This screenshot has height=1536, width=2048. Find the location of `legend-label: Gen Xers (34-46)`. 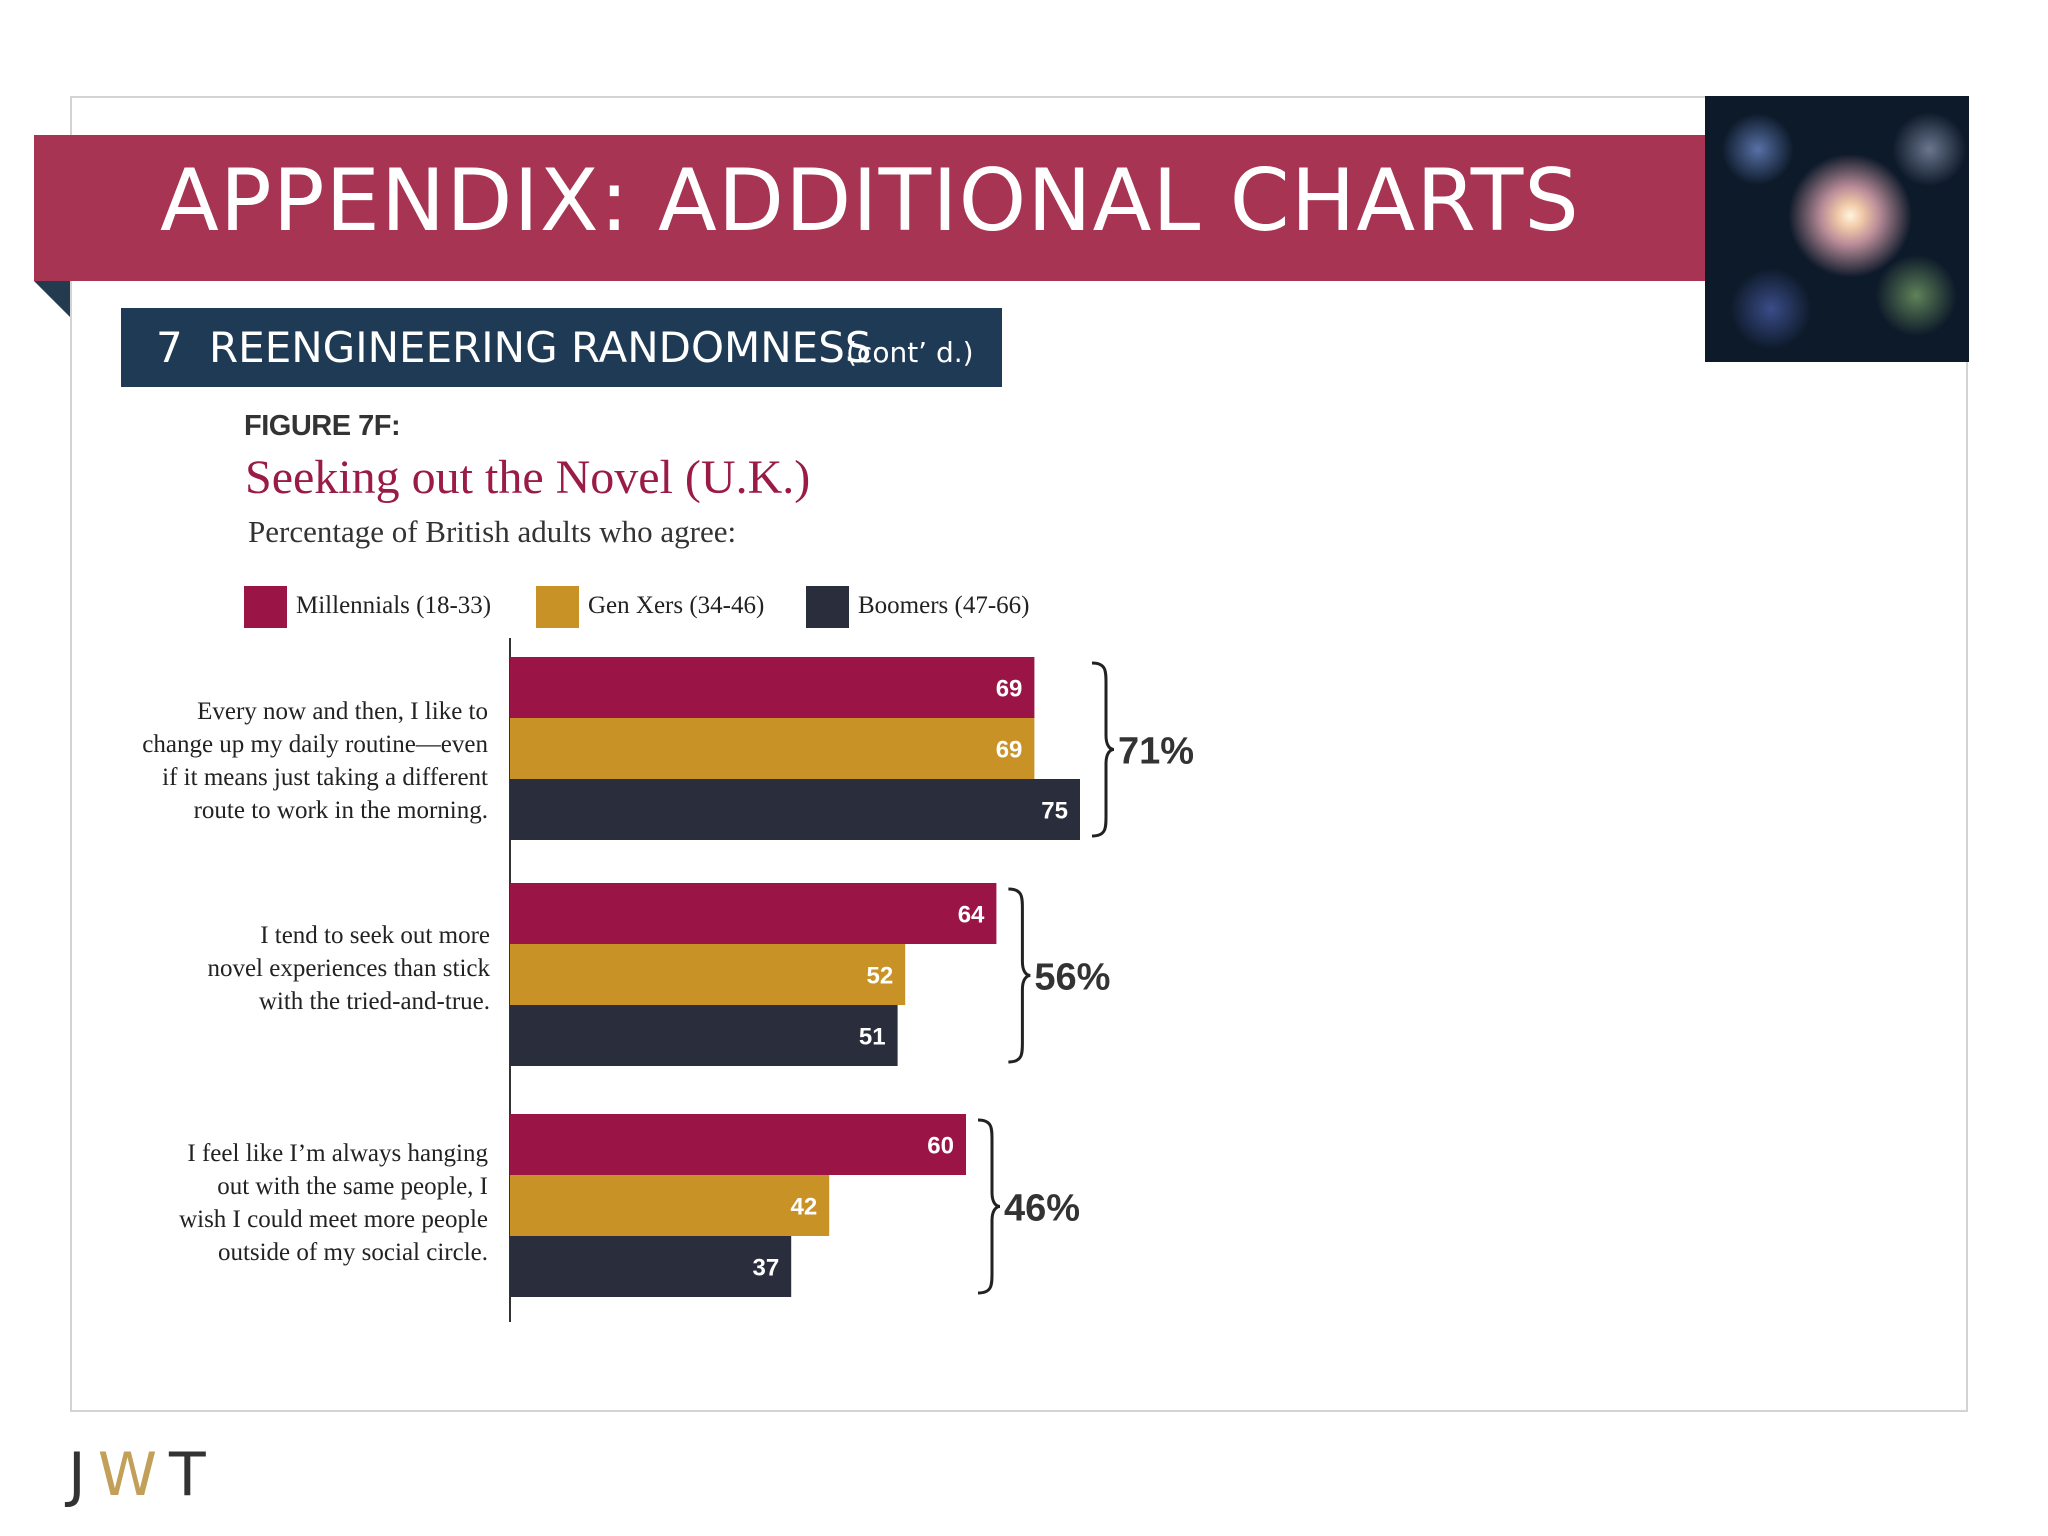

legend-label: Gen Xers (34-46) is located at coordinates (676, 605).